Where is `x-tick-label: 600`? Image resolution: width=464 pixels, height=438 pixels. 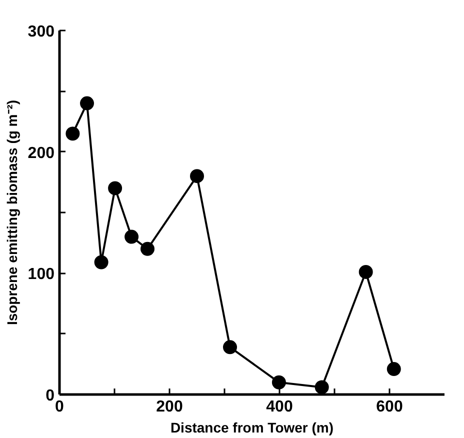 x-tick-label: 600 is located at coordinates (389, 407).